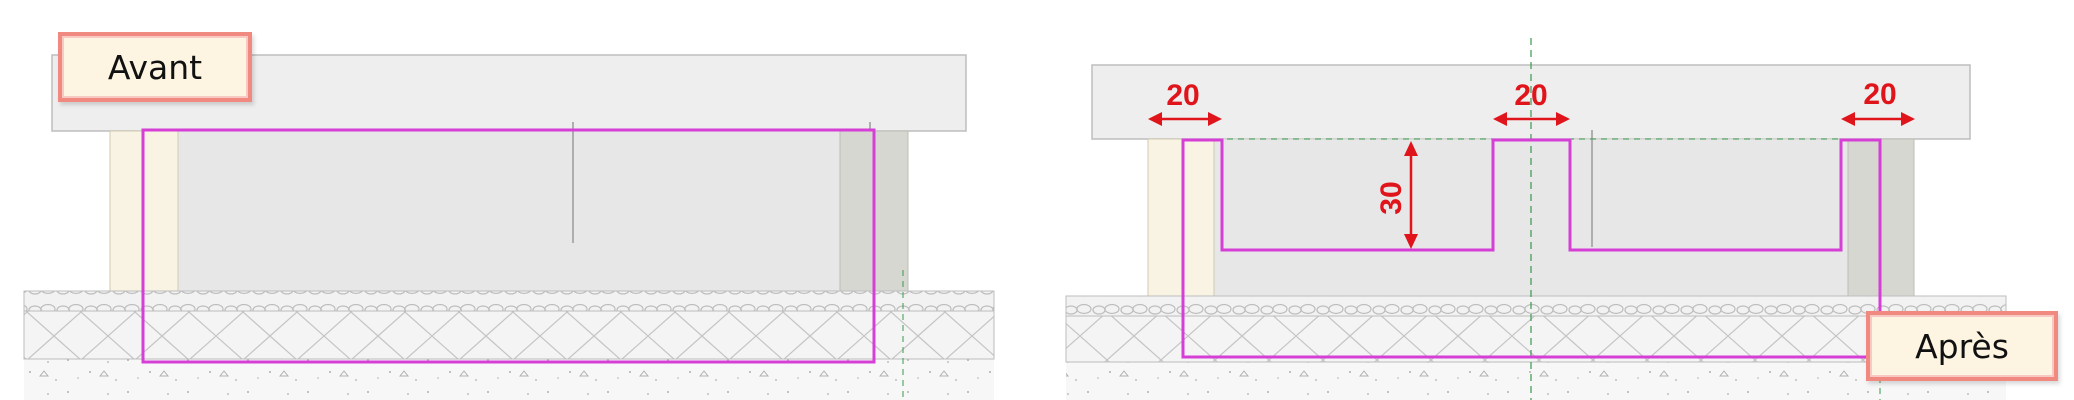 The image size is (2074, 400). I want to click on insulation-layer-after, so click(1536, 339).